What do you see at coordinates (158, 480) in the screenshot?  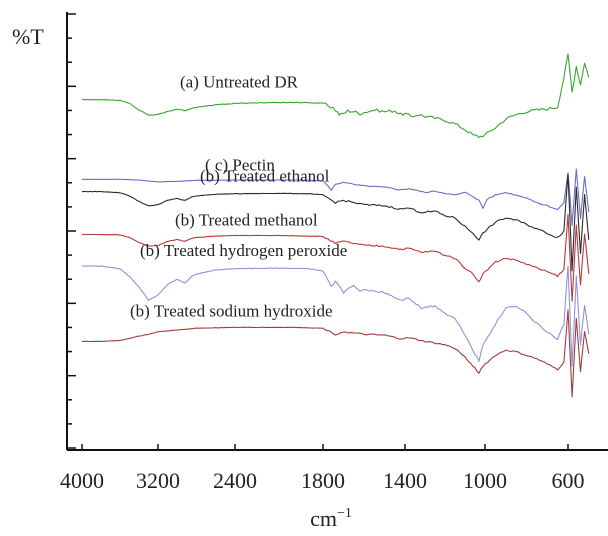 I see `x-tick-label: 3200` at bounding box center [158, 480].